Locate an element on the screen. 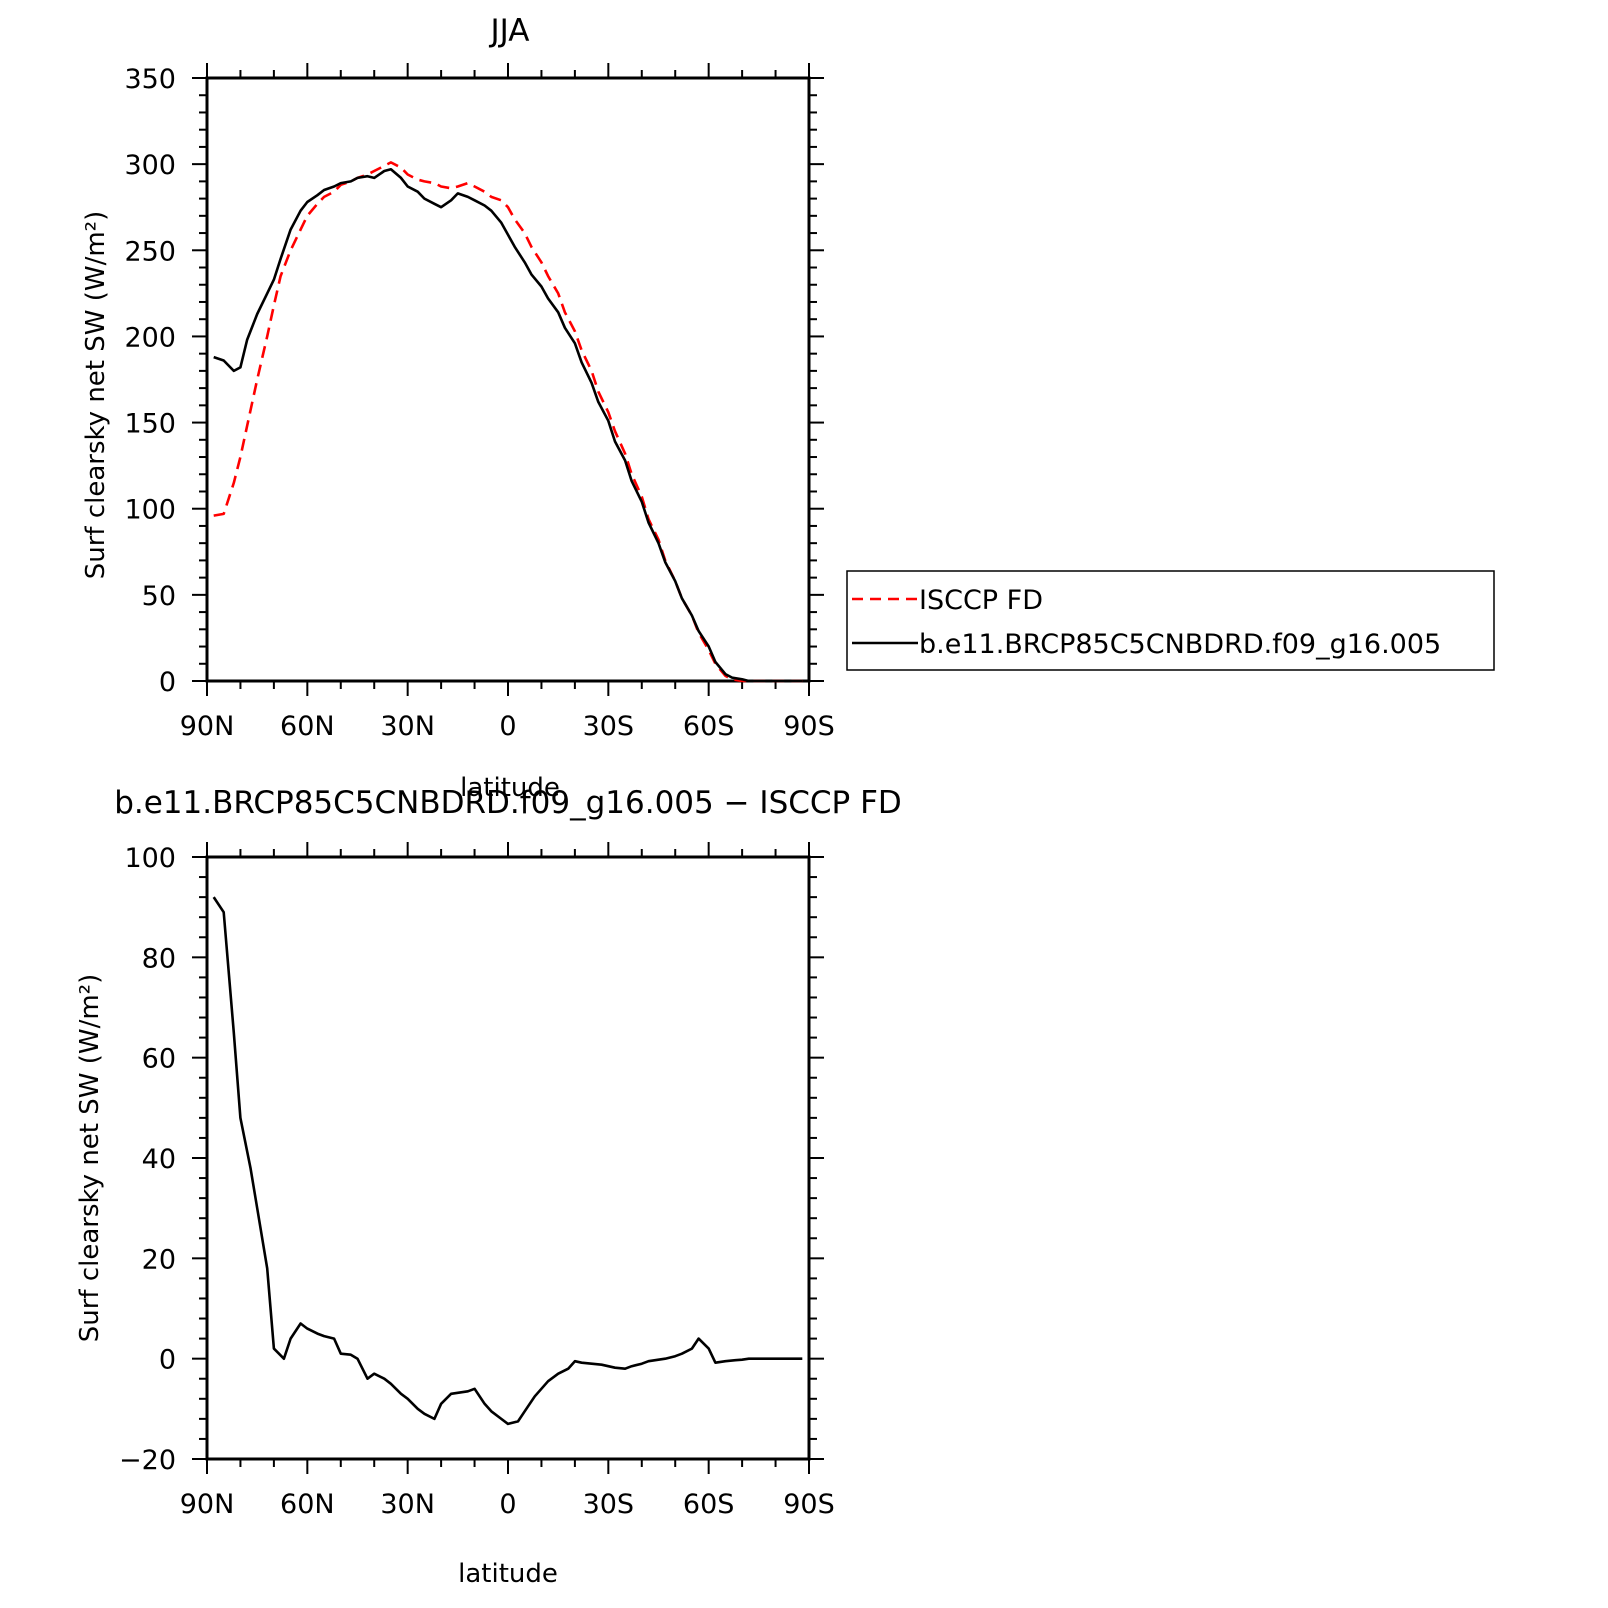 This screenshot has height=1608, width=1608. bottom-x-tick-label: 60N is located at coordinates (307, 1504).